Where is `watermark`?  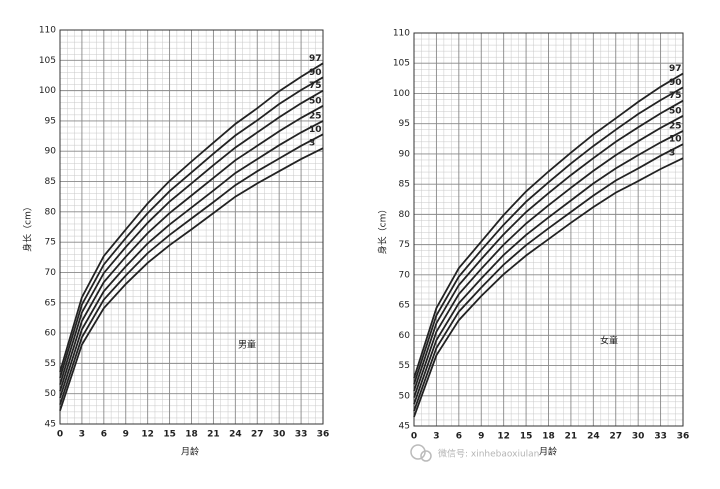
watermark is located at coordinates (421, 453).